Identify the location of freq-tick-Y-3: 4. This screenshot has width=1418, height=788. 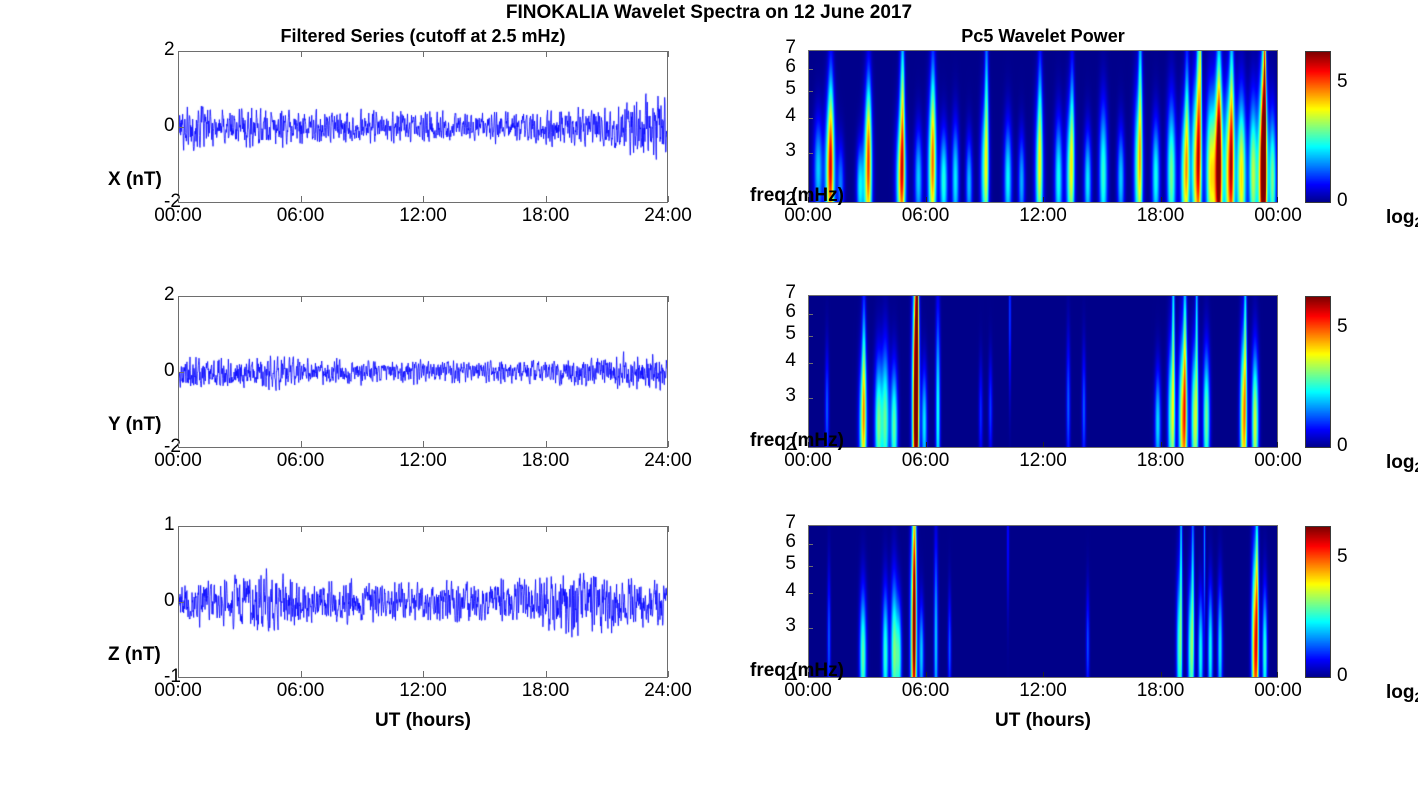
(790, 360).